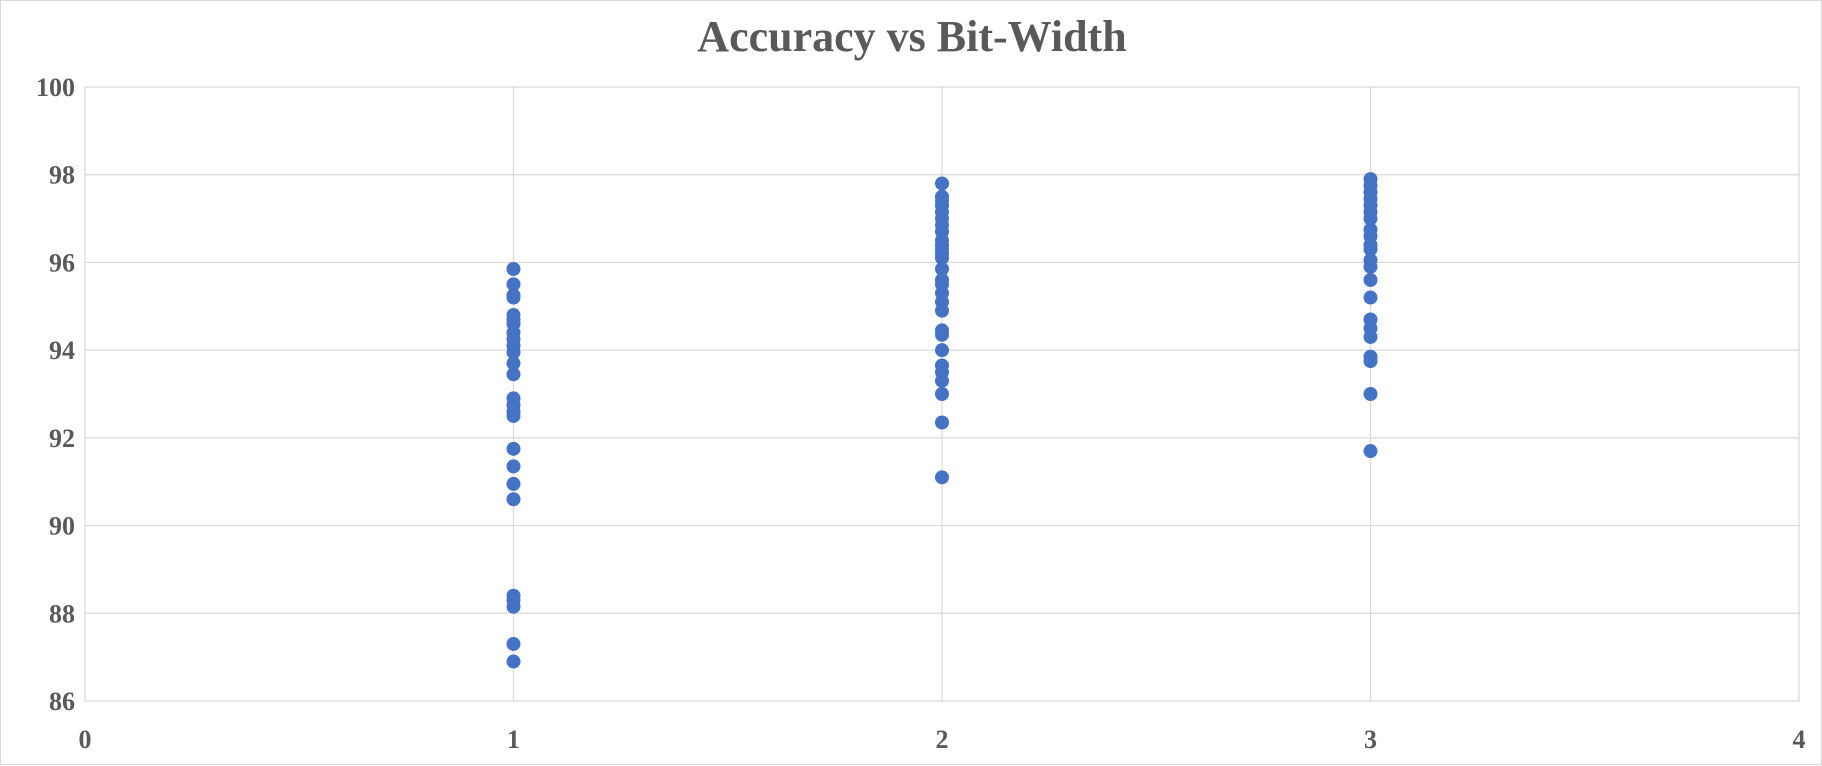 This screenshot has height=766, width=1822. What do you see at coordinates (62, 438) in the screenshot?
I see `y-tick-label: 92` at bounding box center [62, 438].